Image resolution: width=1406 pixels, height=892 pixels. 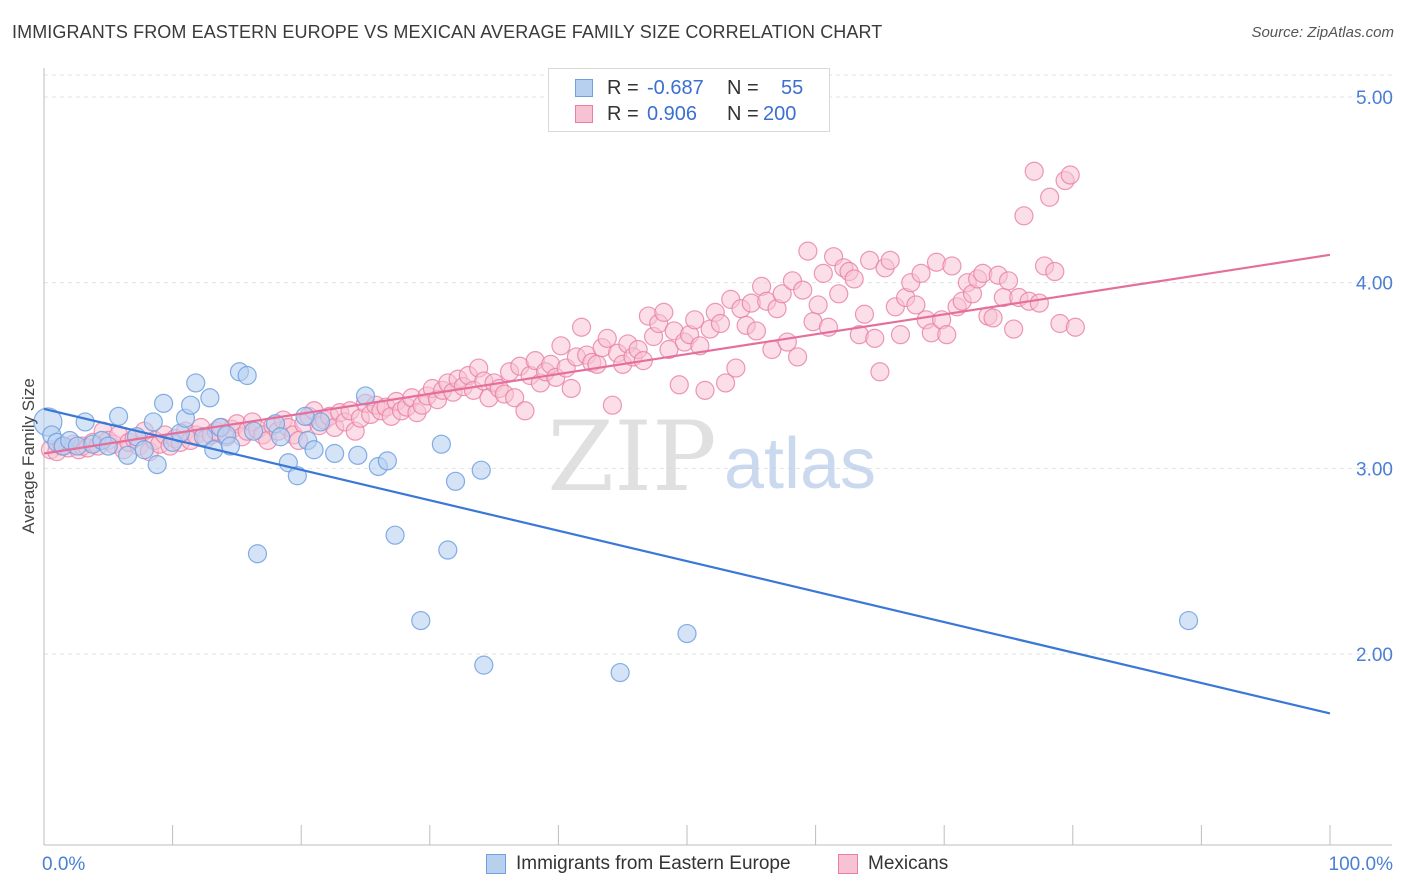 I want to click on r-value: -0.687, so click(x=675, y=88).